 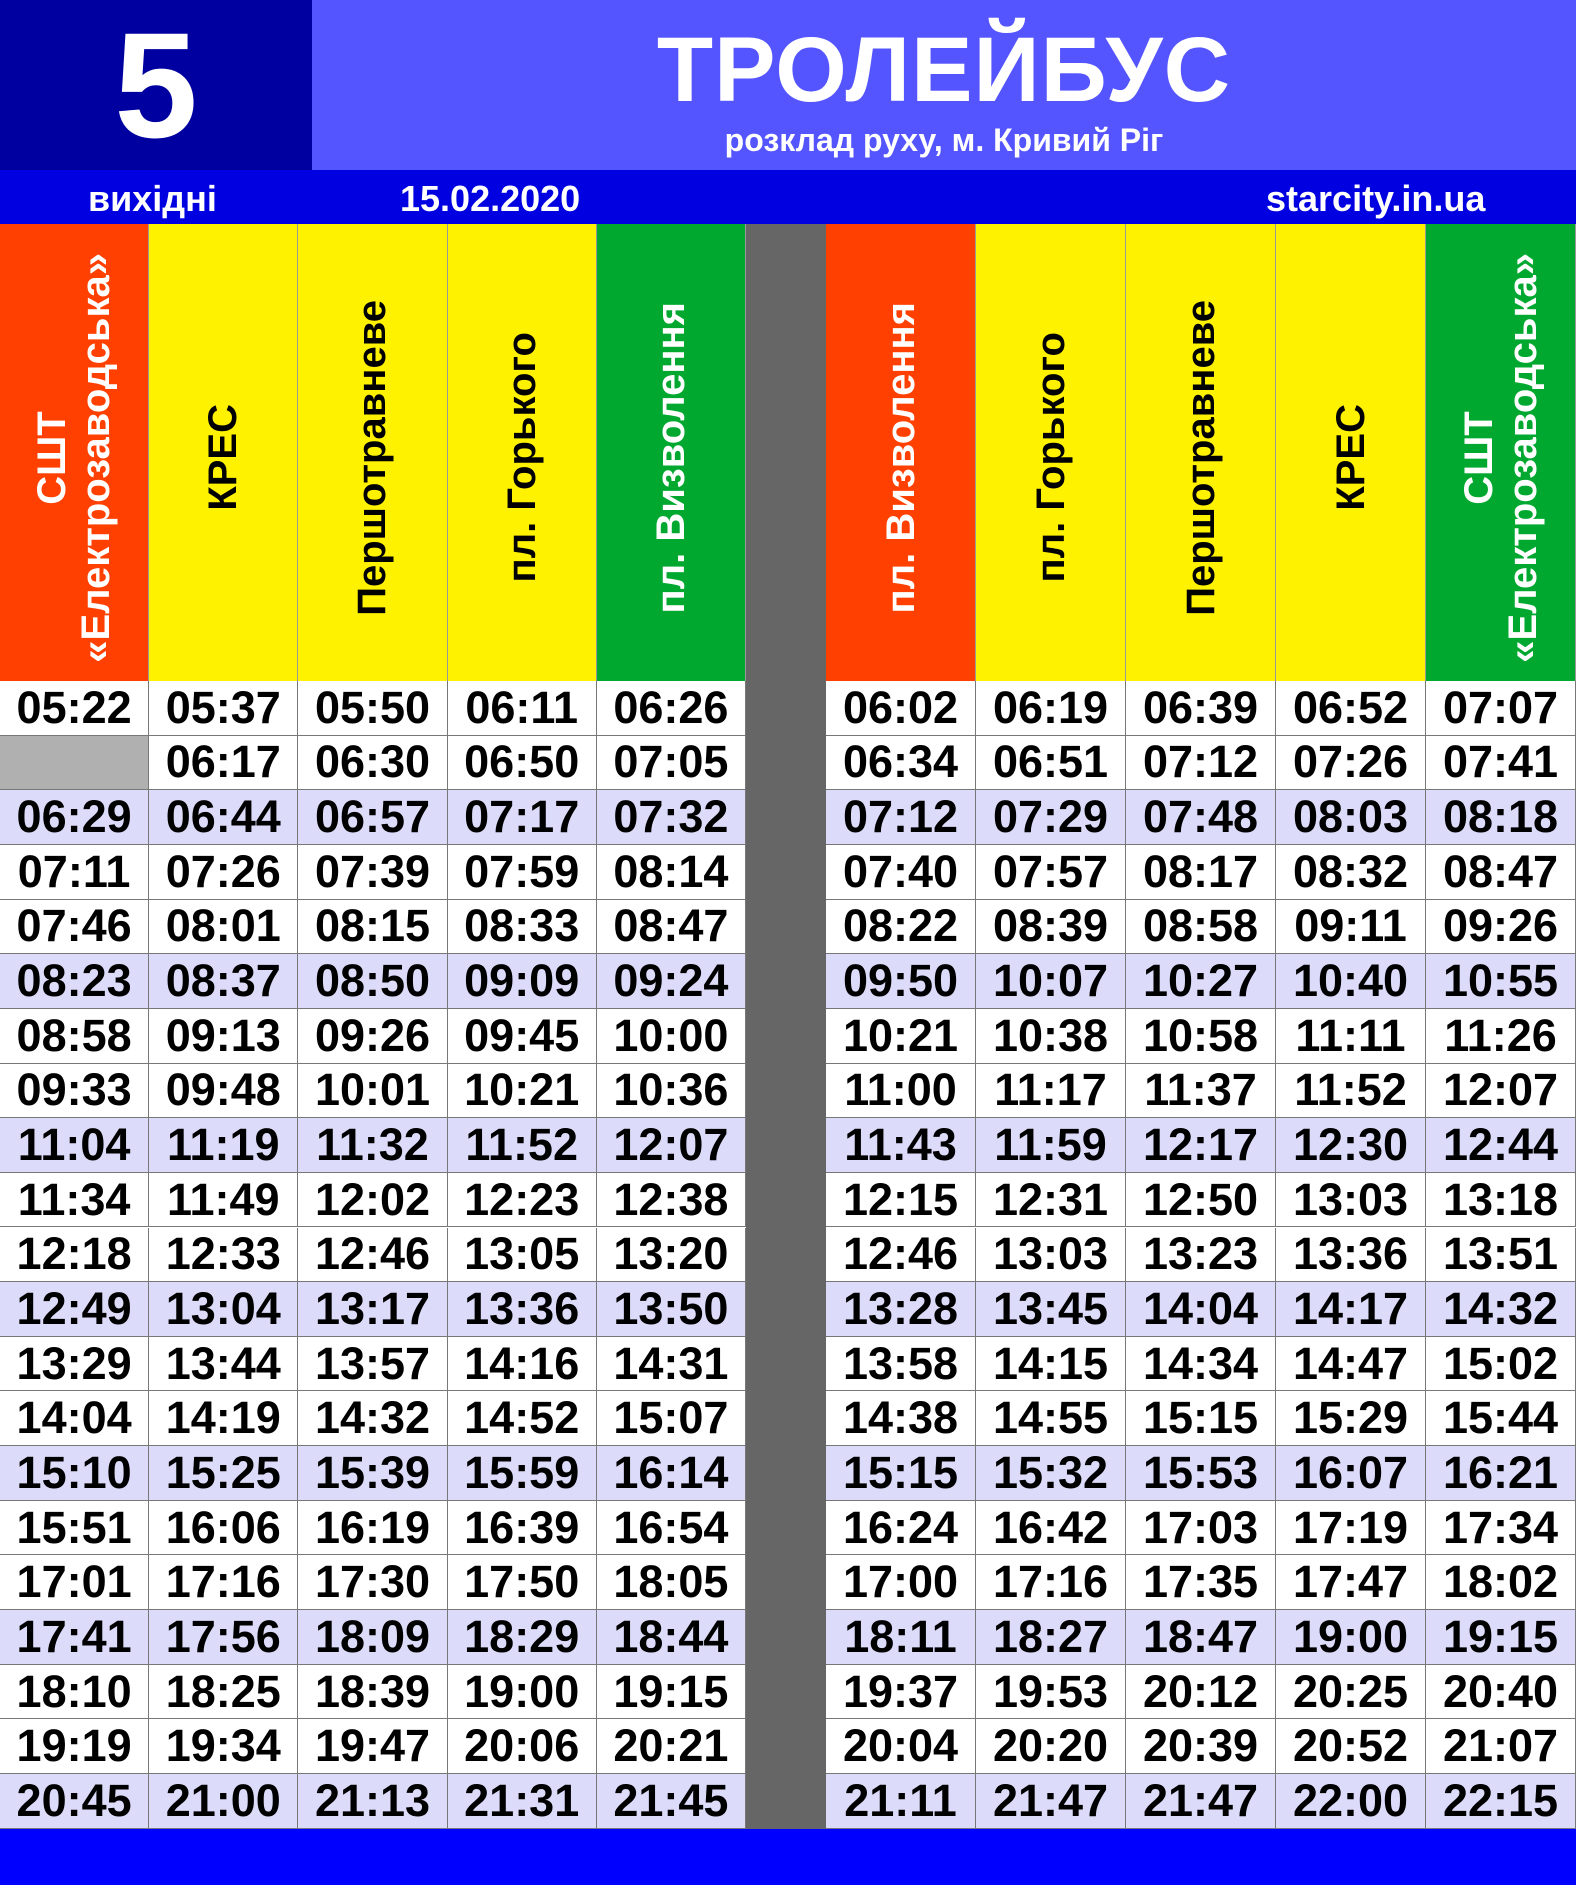 I want to click on empty-cell, so click(x=75, y=763).